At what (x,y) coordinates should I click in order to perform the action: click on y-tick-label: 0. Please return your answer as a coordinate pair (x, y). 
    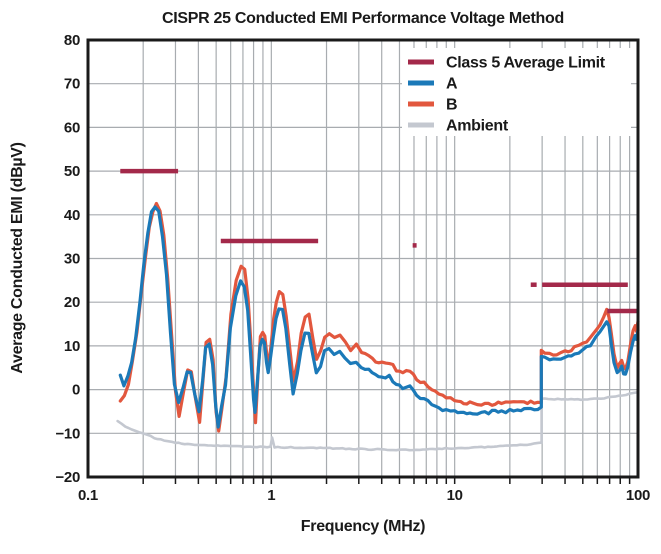
    Looking at the image, I should click on (76, 390).